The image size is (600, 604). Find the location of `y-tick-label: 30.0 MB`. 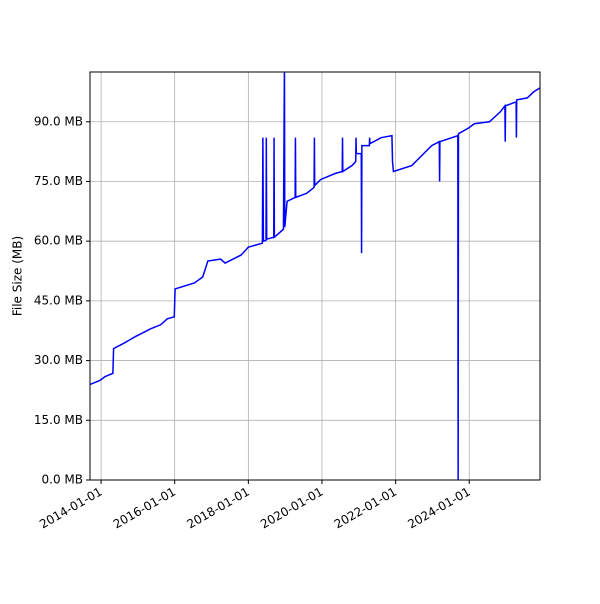

y-tick-label: 30.0 MB is located at coordinates (58, 360).